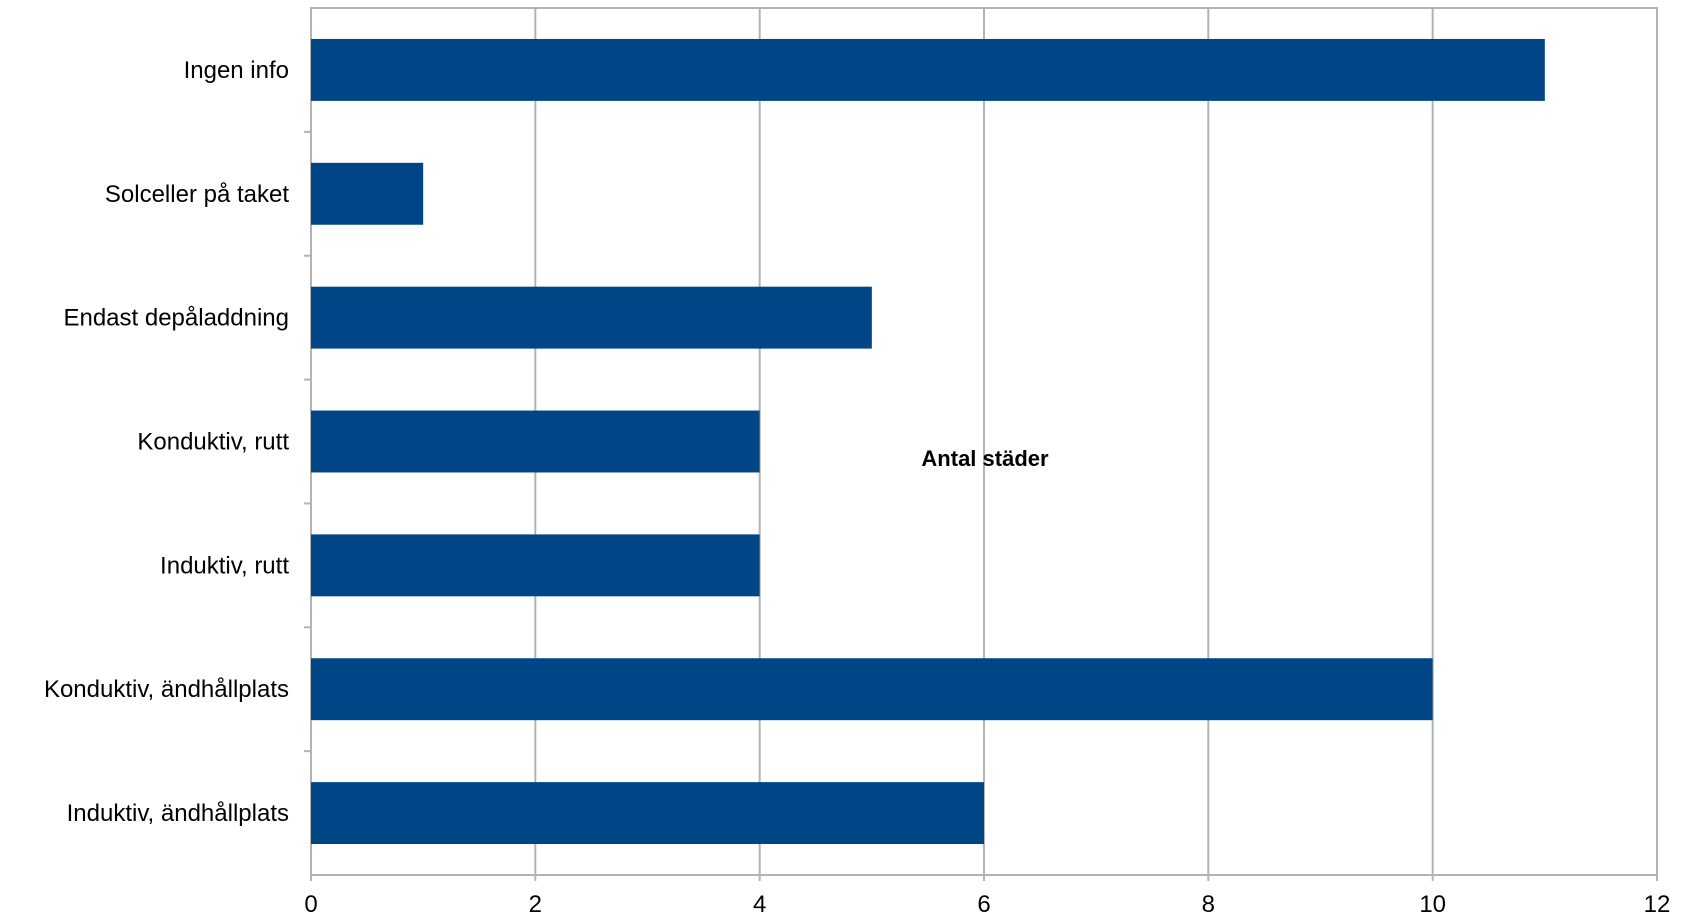 This screenshot has height=916, width=1681. What do you see at coordinates (224, 565) in the screenshot?
I see `category-label: Induktiv, rutt` at bounding box center [224, 565].